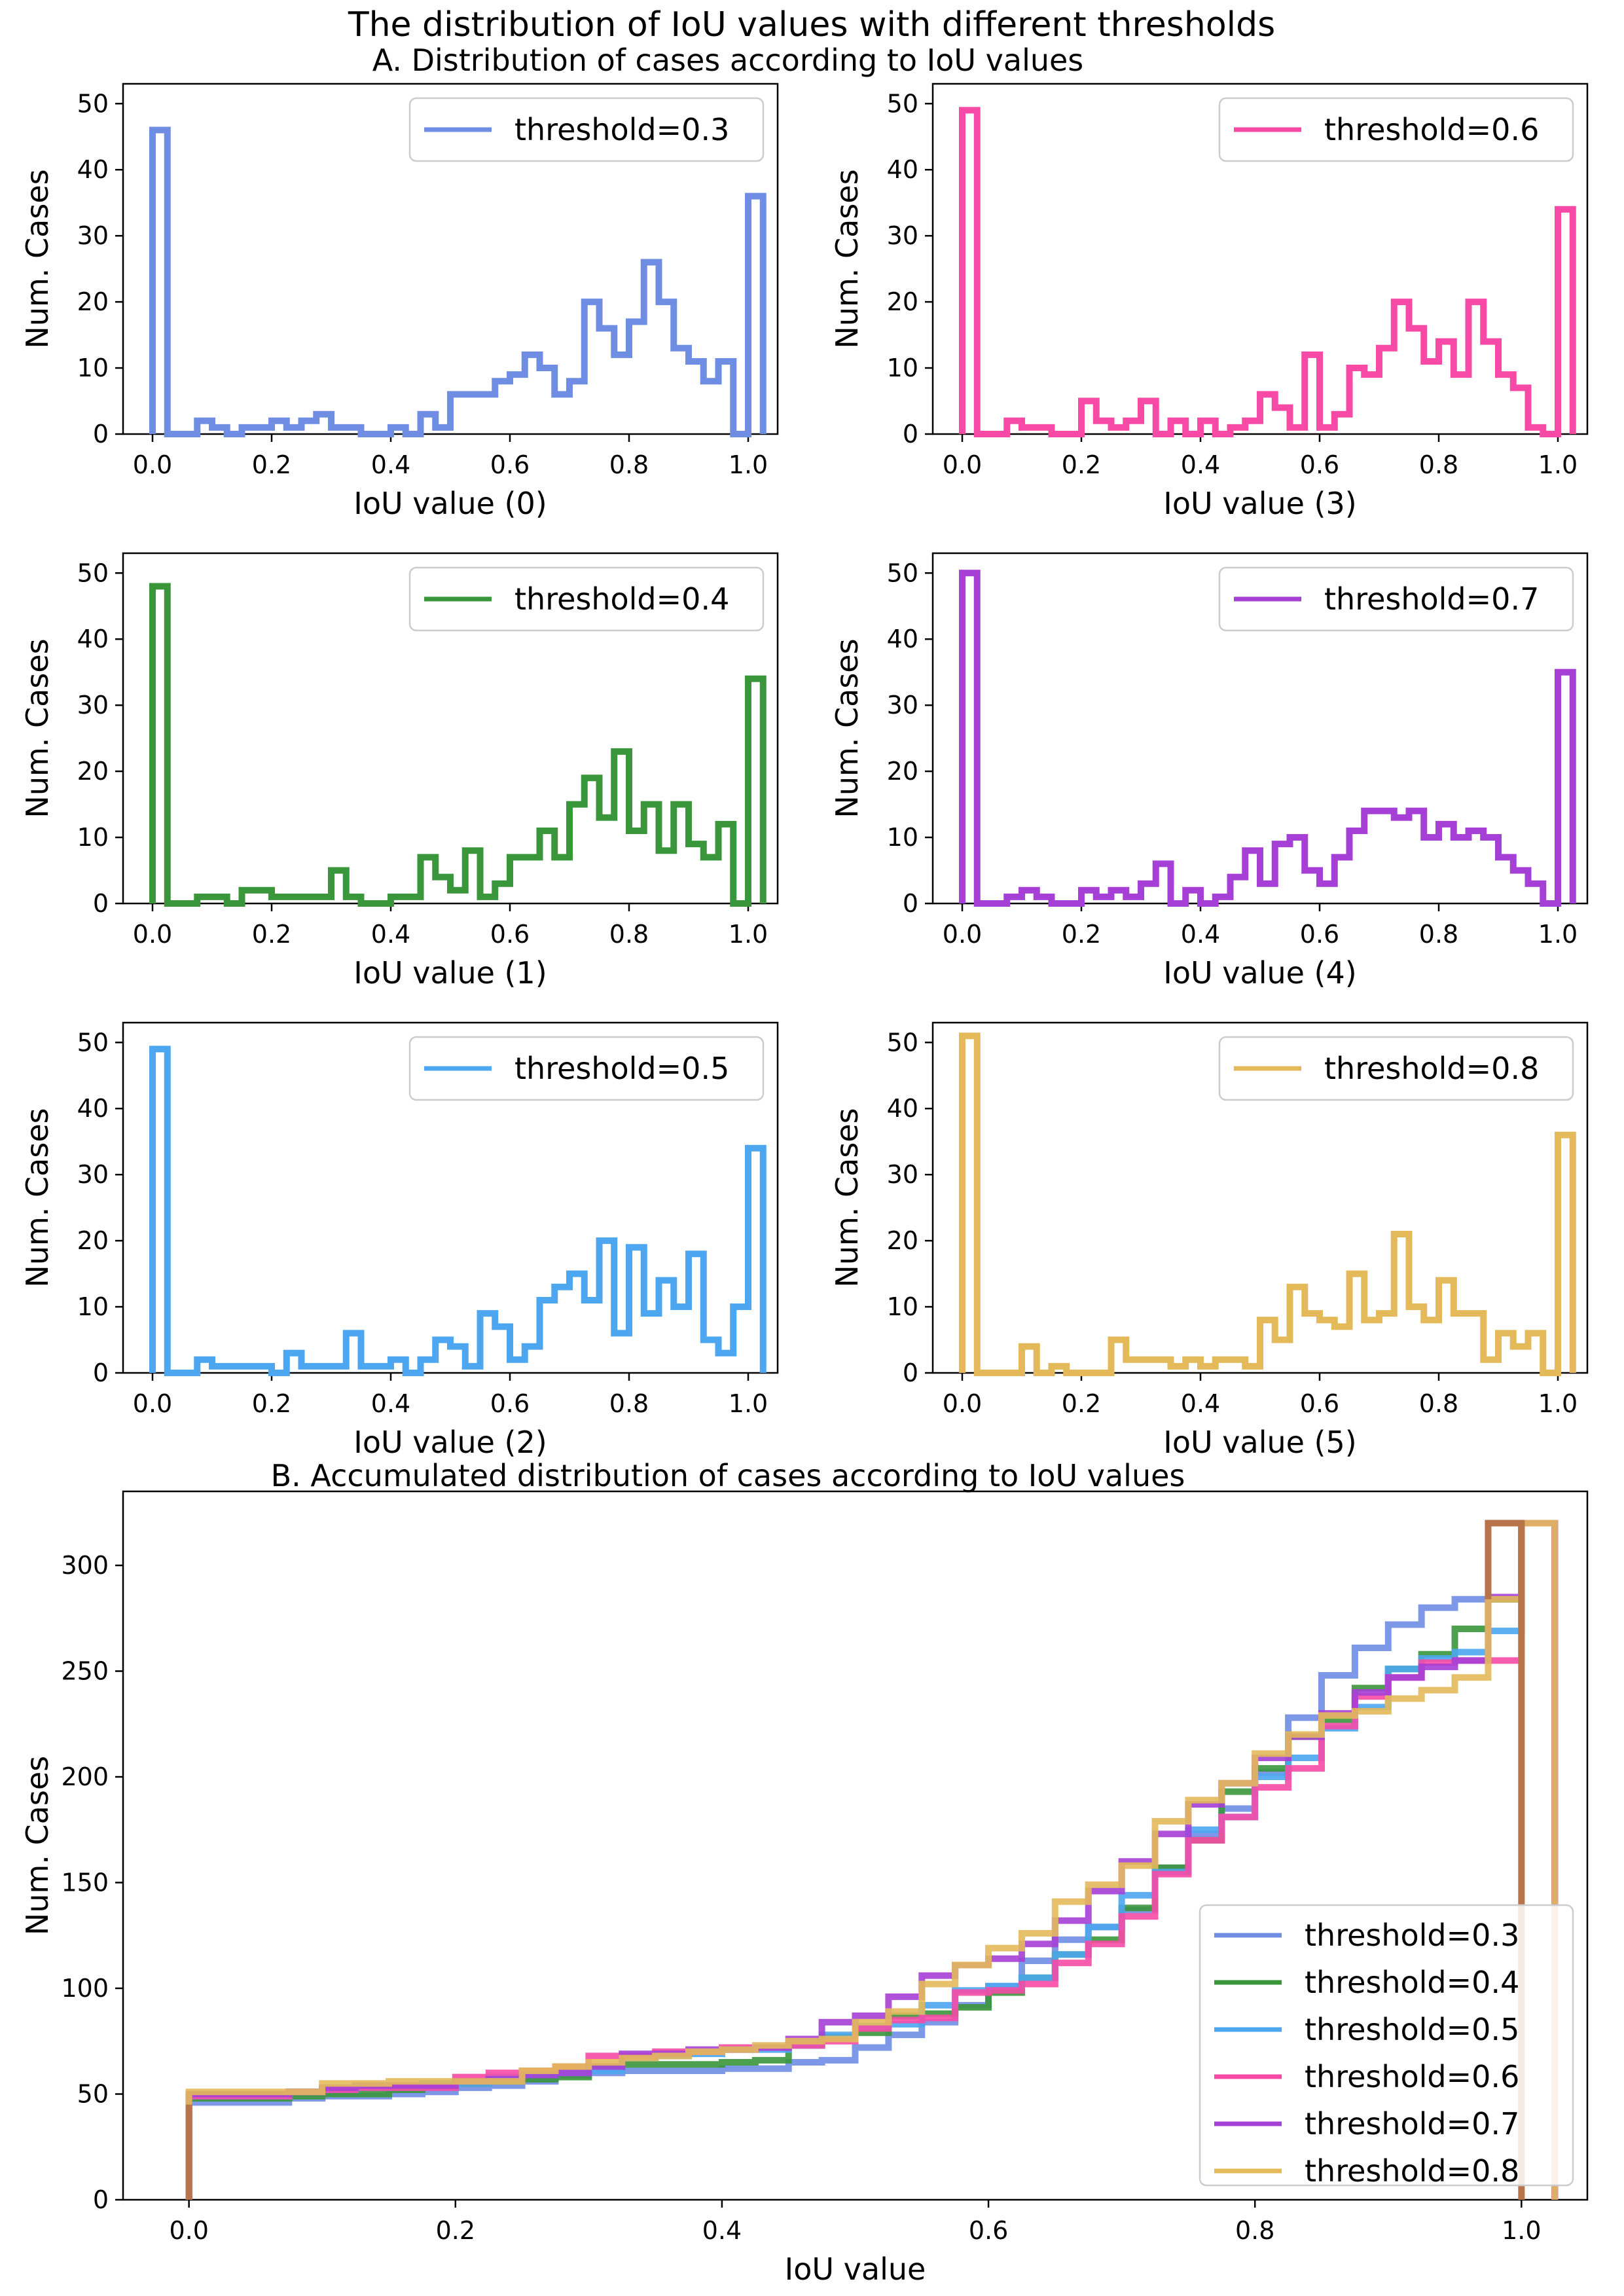  Describe the element at coordinates (85, 1988) in the screenshot. I see `y-tick-label: 100` at that location.